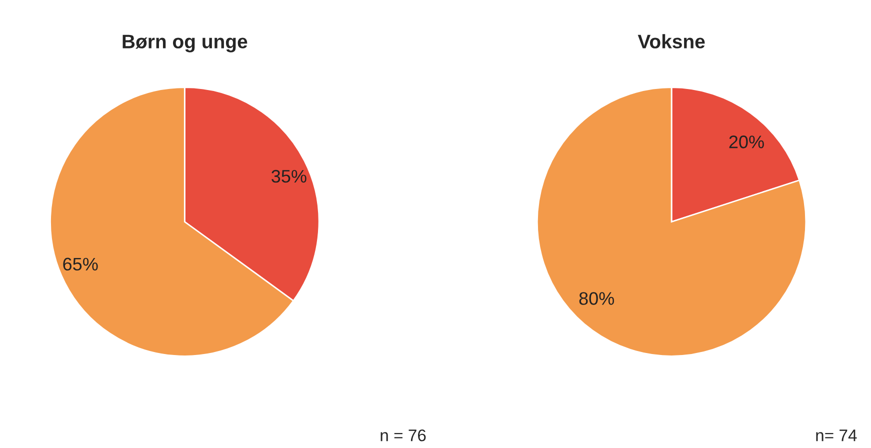 This screenshot has height=448, width=871. Describe the element at coordinates (671, 41) in the screenshot. I see `chart-title: Voksne` at that location.